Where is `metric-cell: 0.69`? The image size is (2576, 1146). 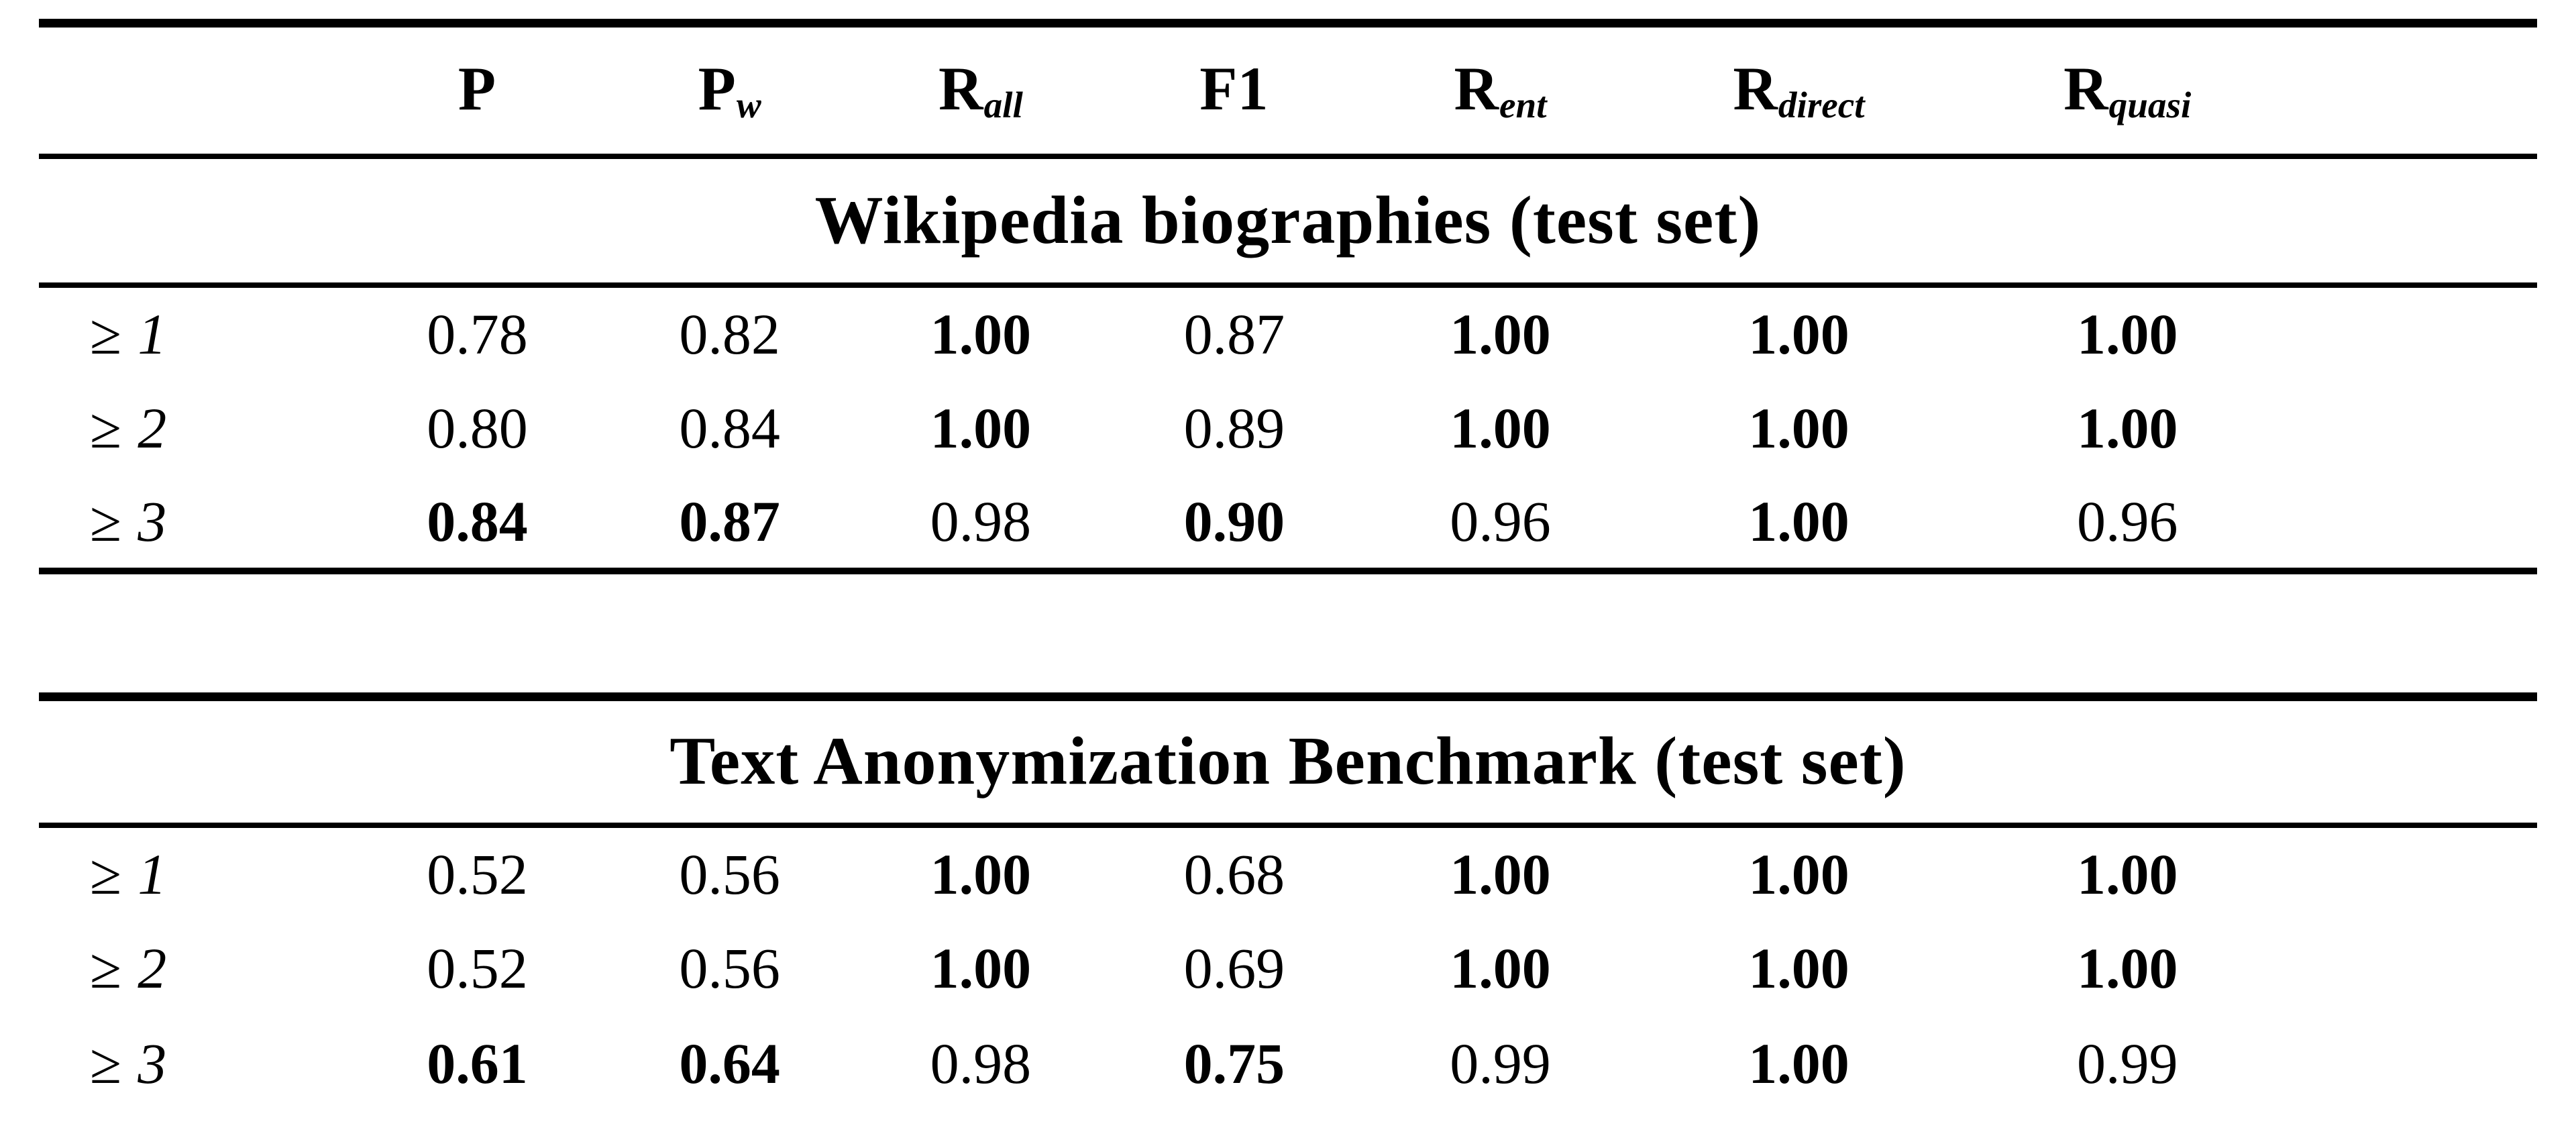 metric-cell: 0.69 is located at coordinates (1234, 968).